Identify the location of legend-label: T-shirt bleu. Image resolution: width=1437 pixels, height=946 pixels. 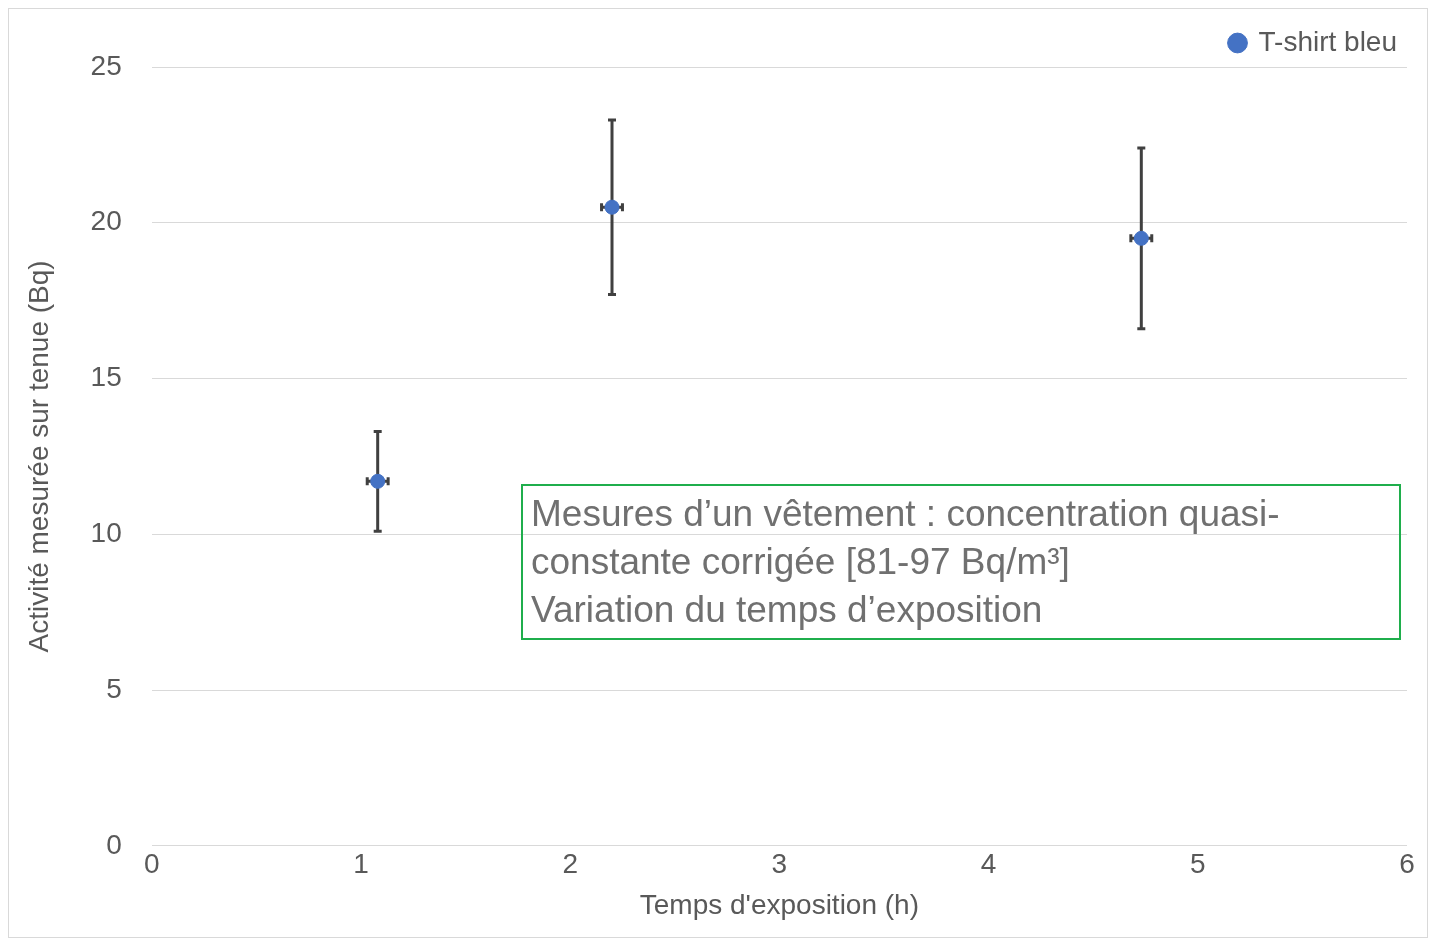
(1327, 41).